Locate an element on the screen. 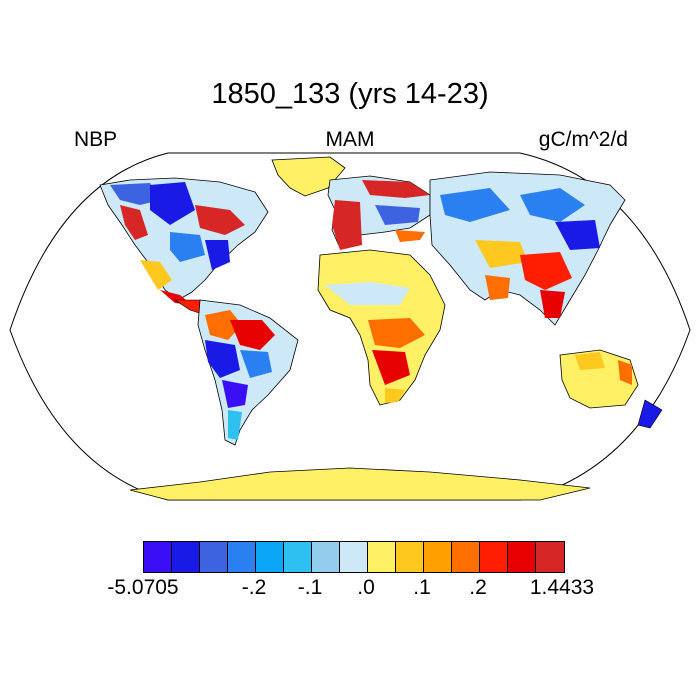 This screenshot has height=700, width=700. colorbar-label-6: 1.4433 is located at coordinates (562, 587).